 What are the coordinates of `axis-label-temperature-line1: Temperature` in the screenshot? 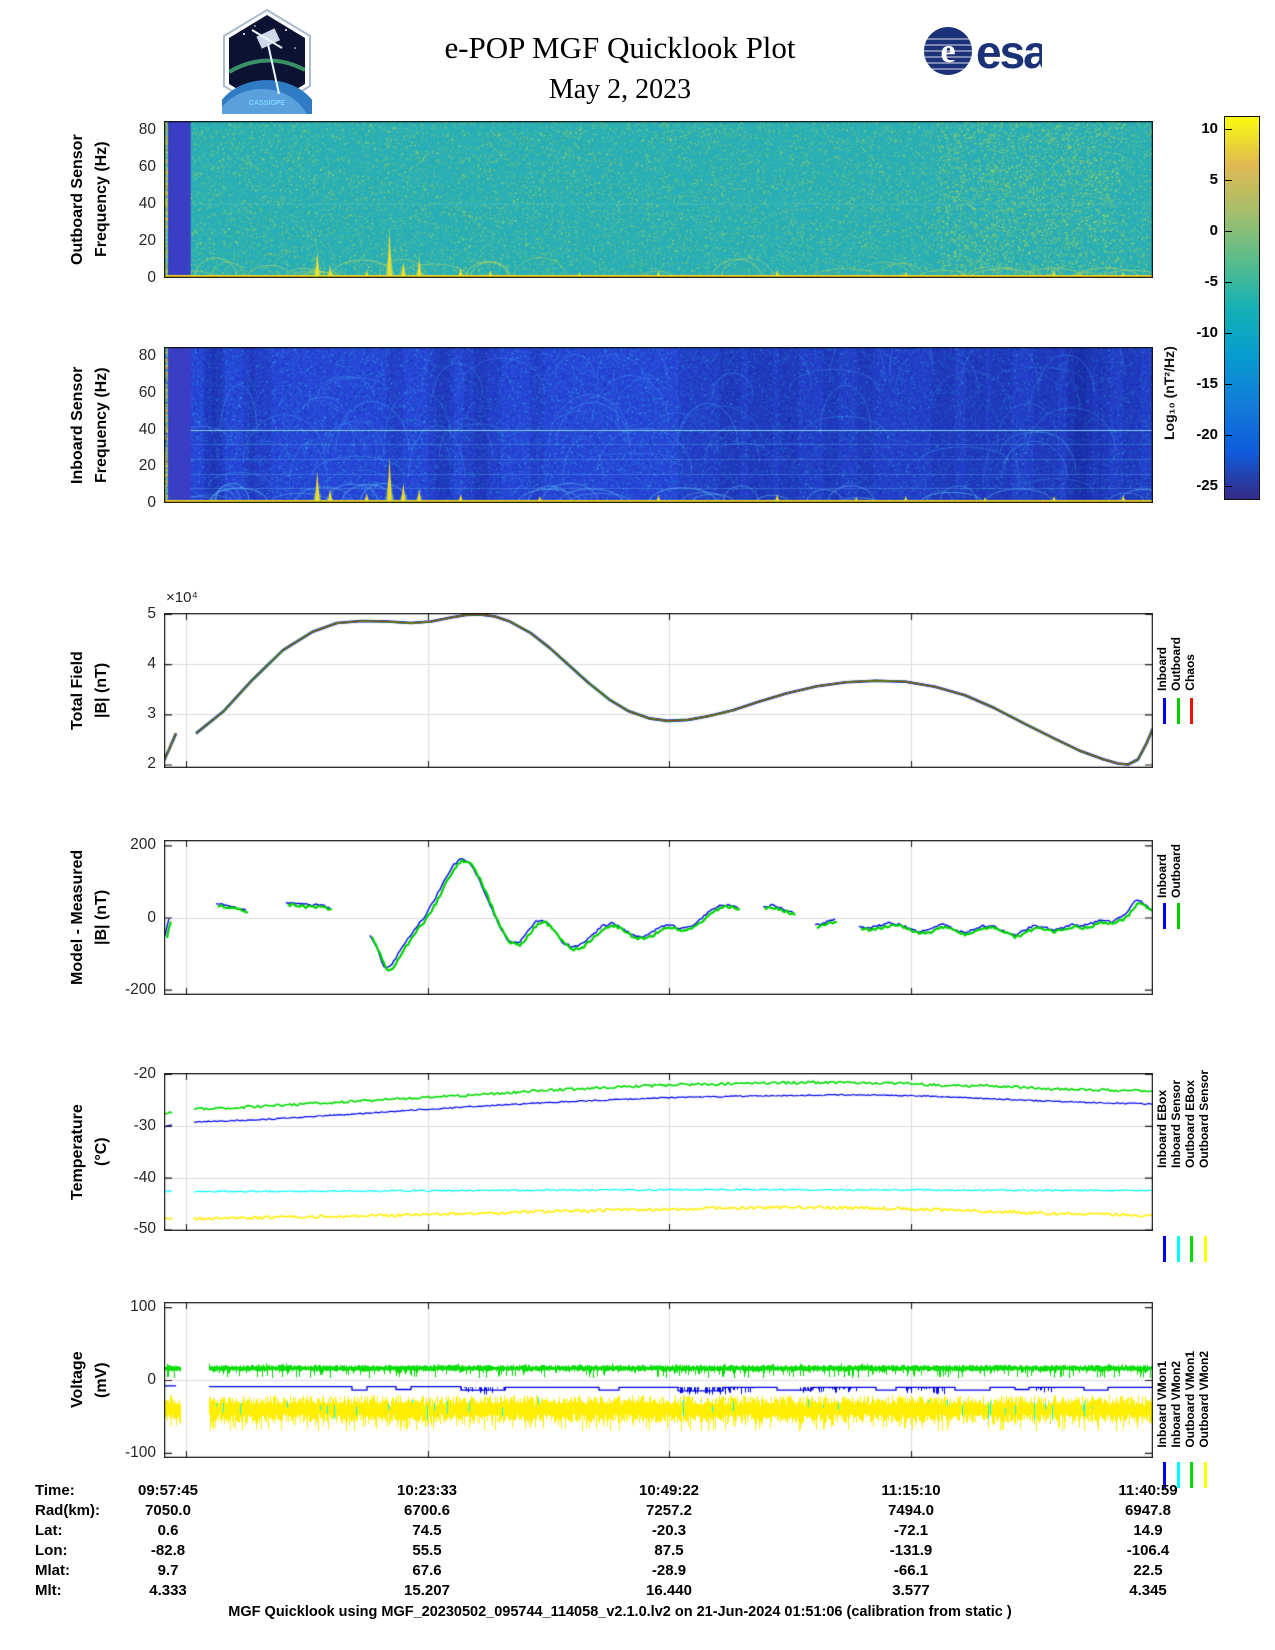 It's located at (77, 1152).